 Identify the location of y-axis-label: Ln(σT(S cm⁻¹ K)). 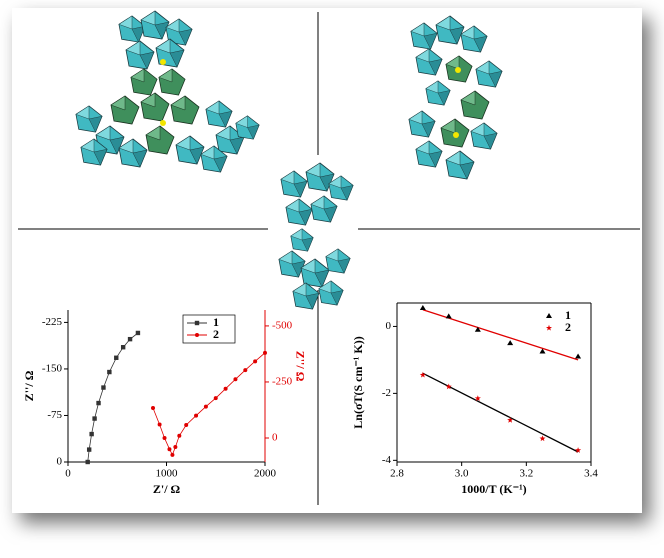
(358, 382).